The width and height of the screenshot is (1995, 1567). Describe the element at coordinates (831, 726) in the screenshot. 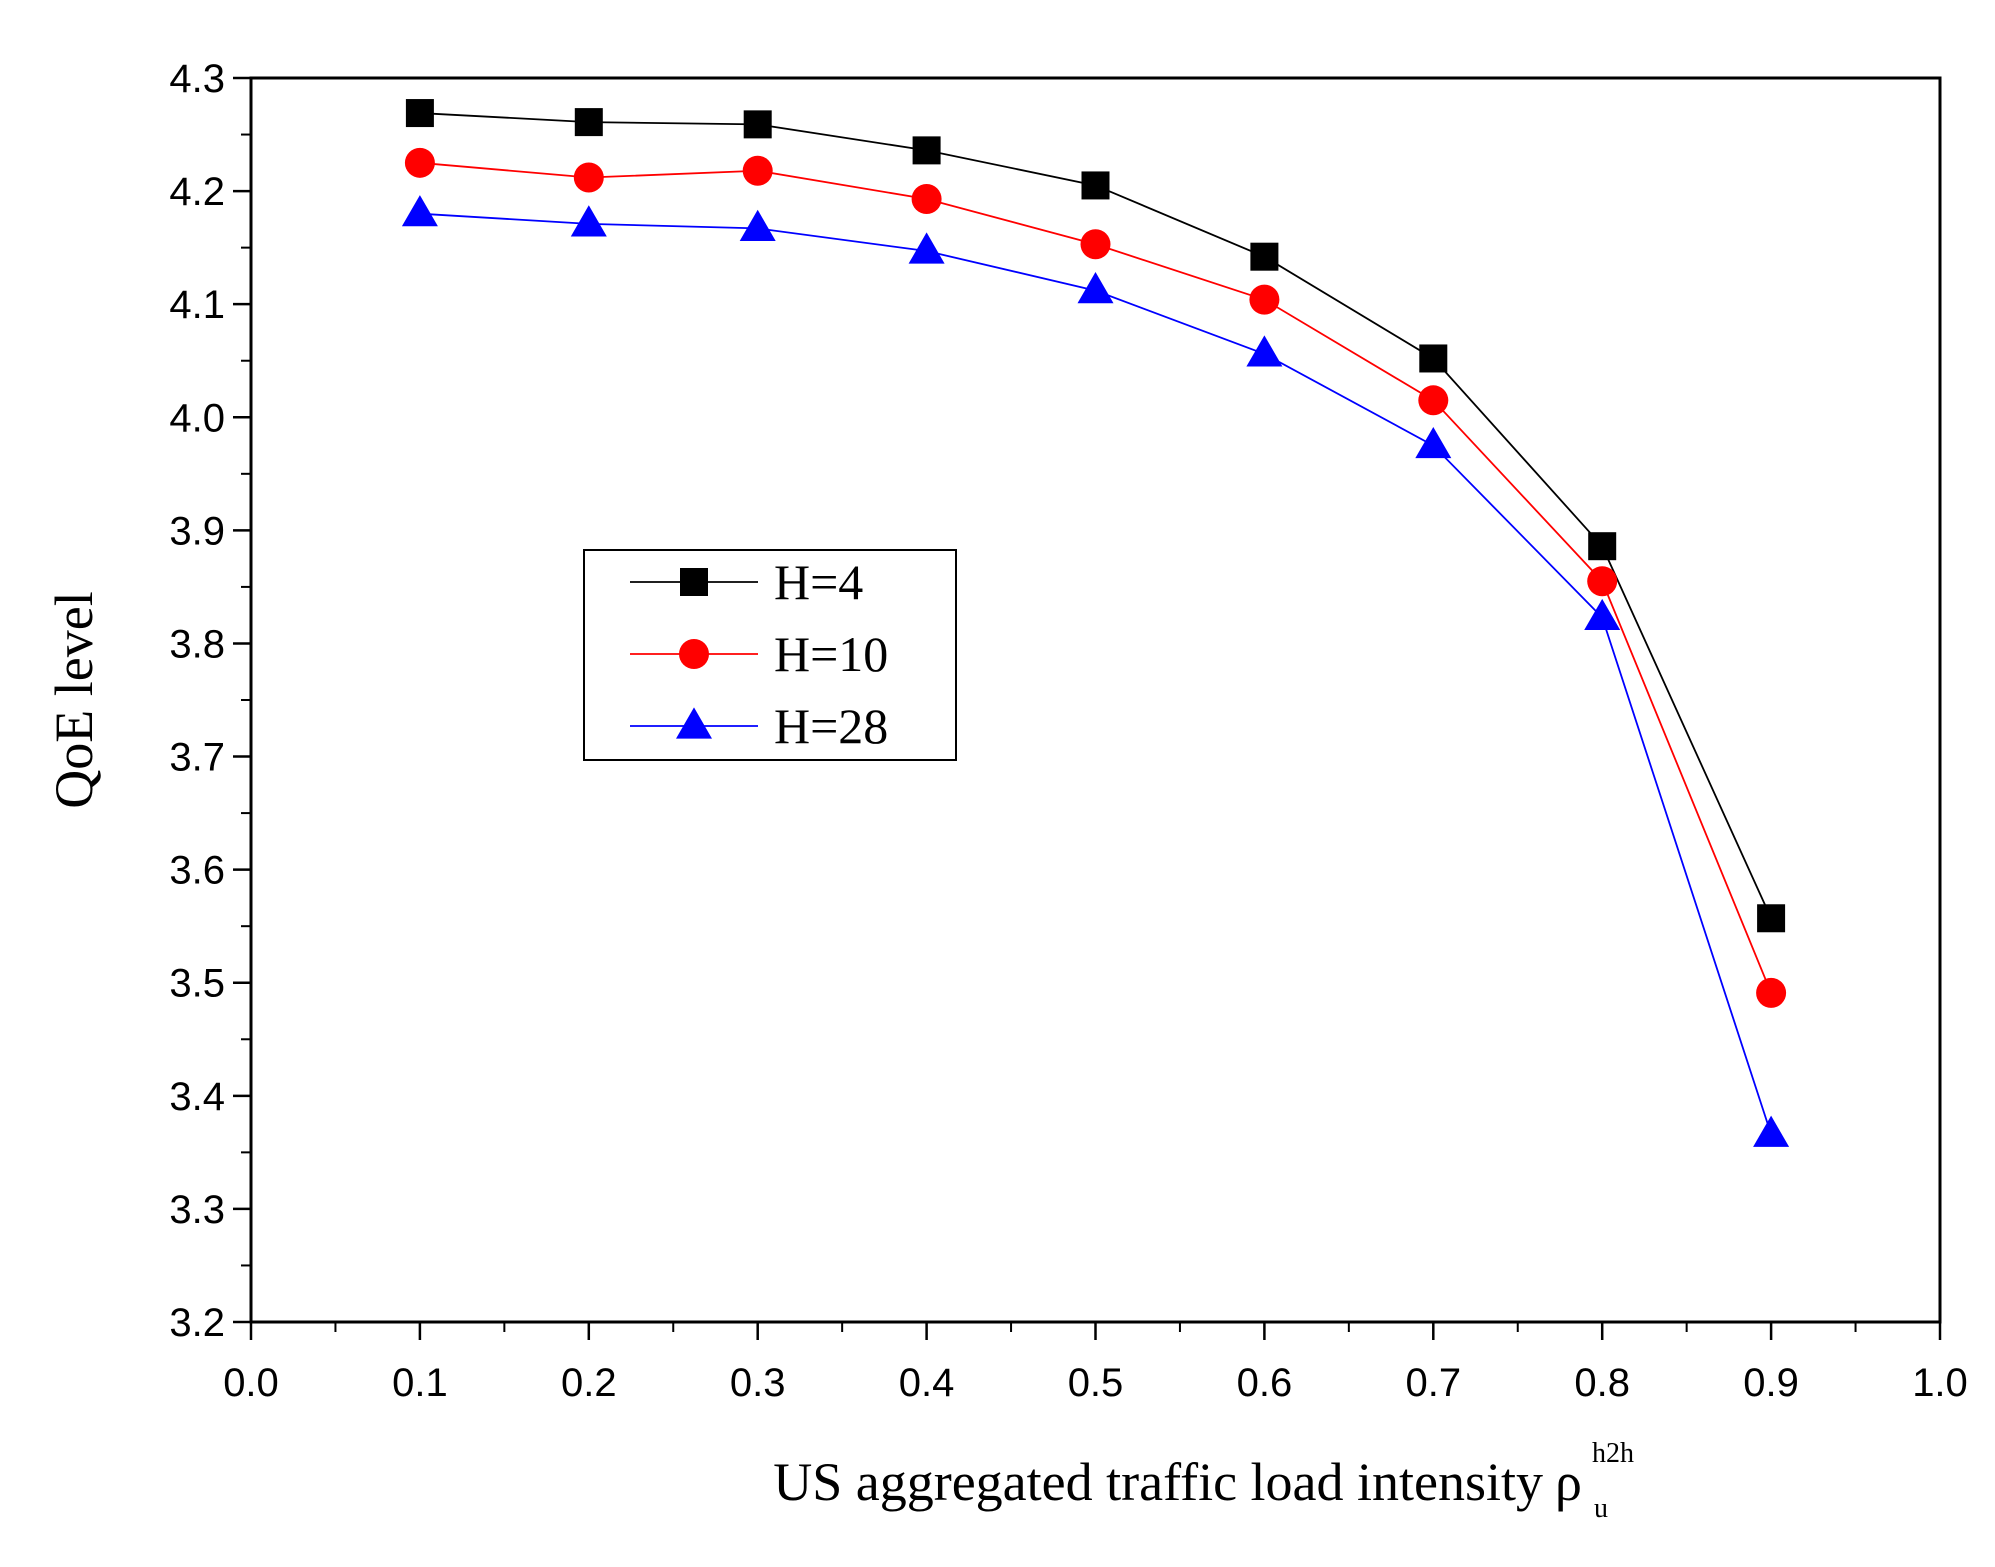

I see `legend-label: H=28` at that location.